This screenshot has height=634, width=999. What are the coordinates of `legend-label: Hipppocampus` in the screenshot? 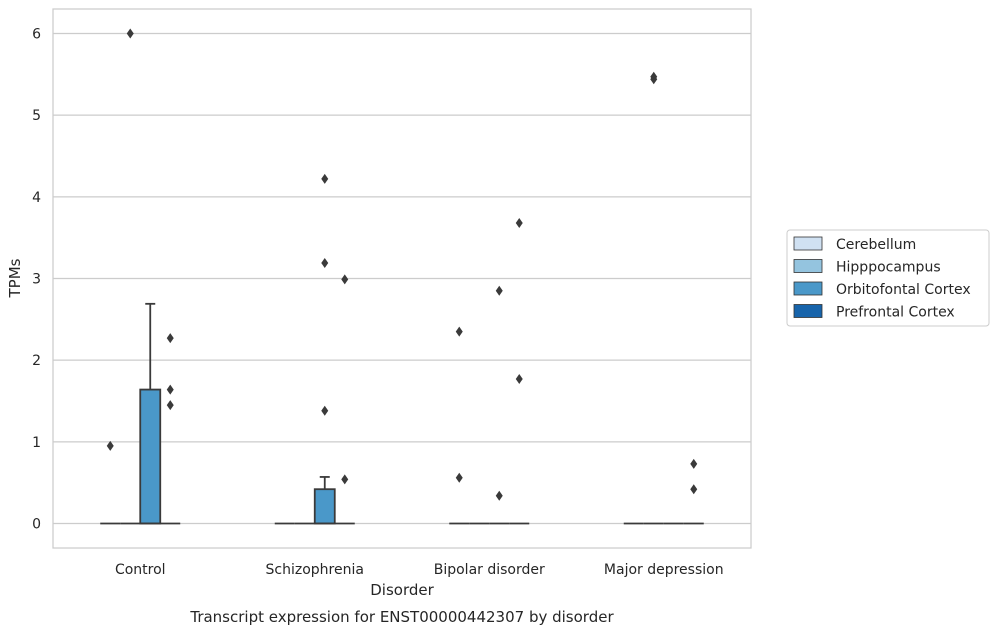 It's located at (888, 268).